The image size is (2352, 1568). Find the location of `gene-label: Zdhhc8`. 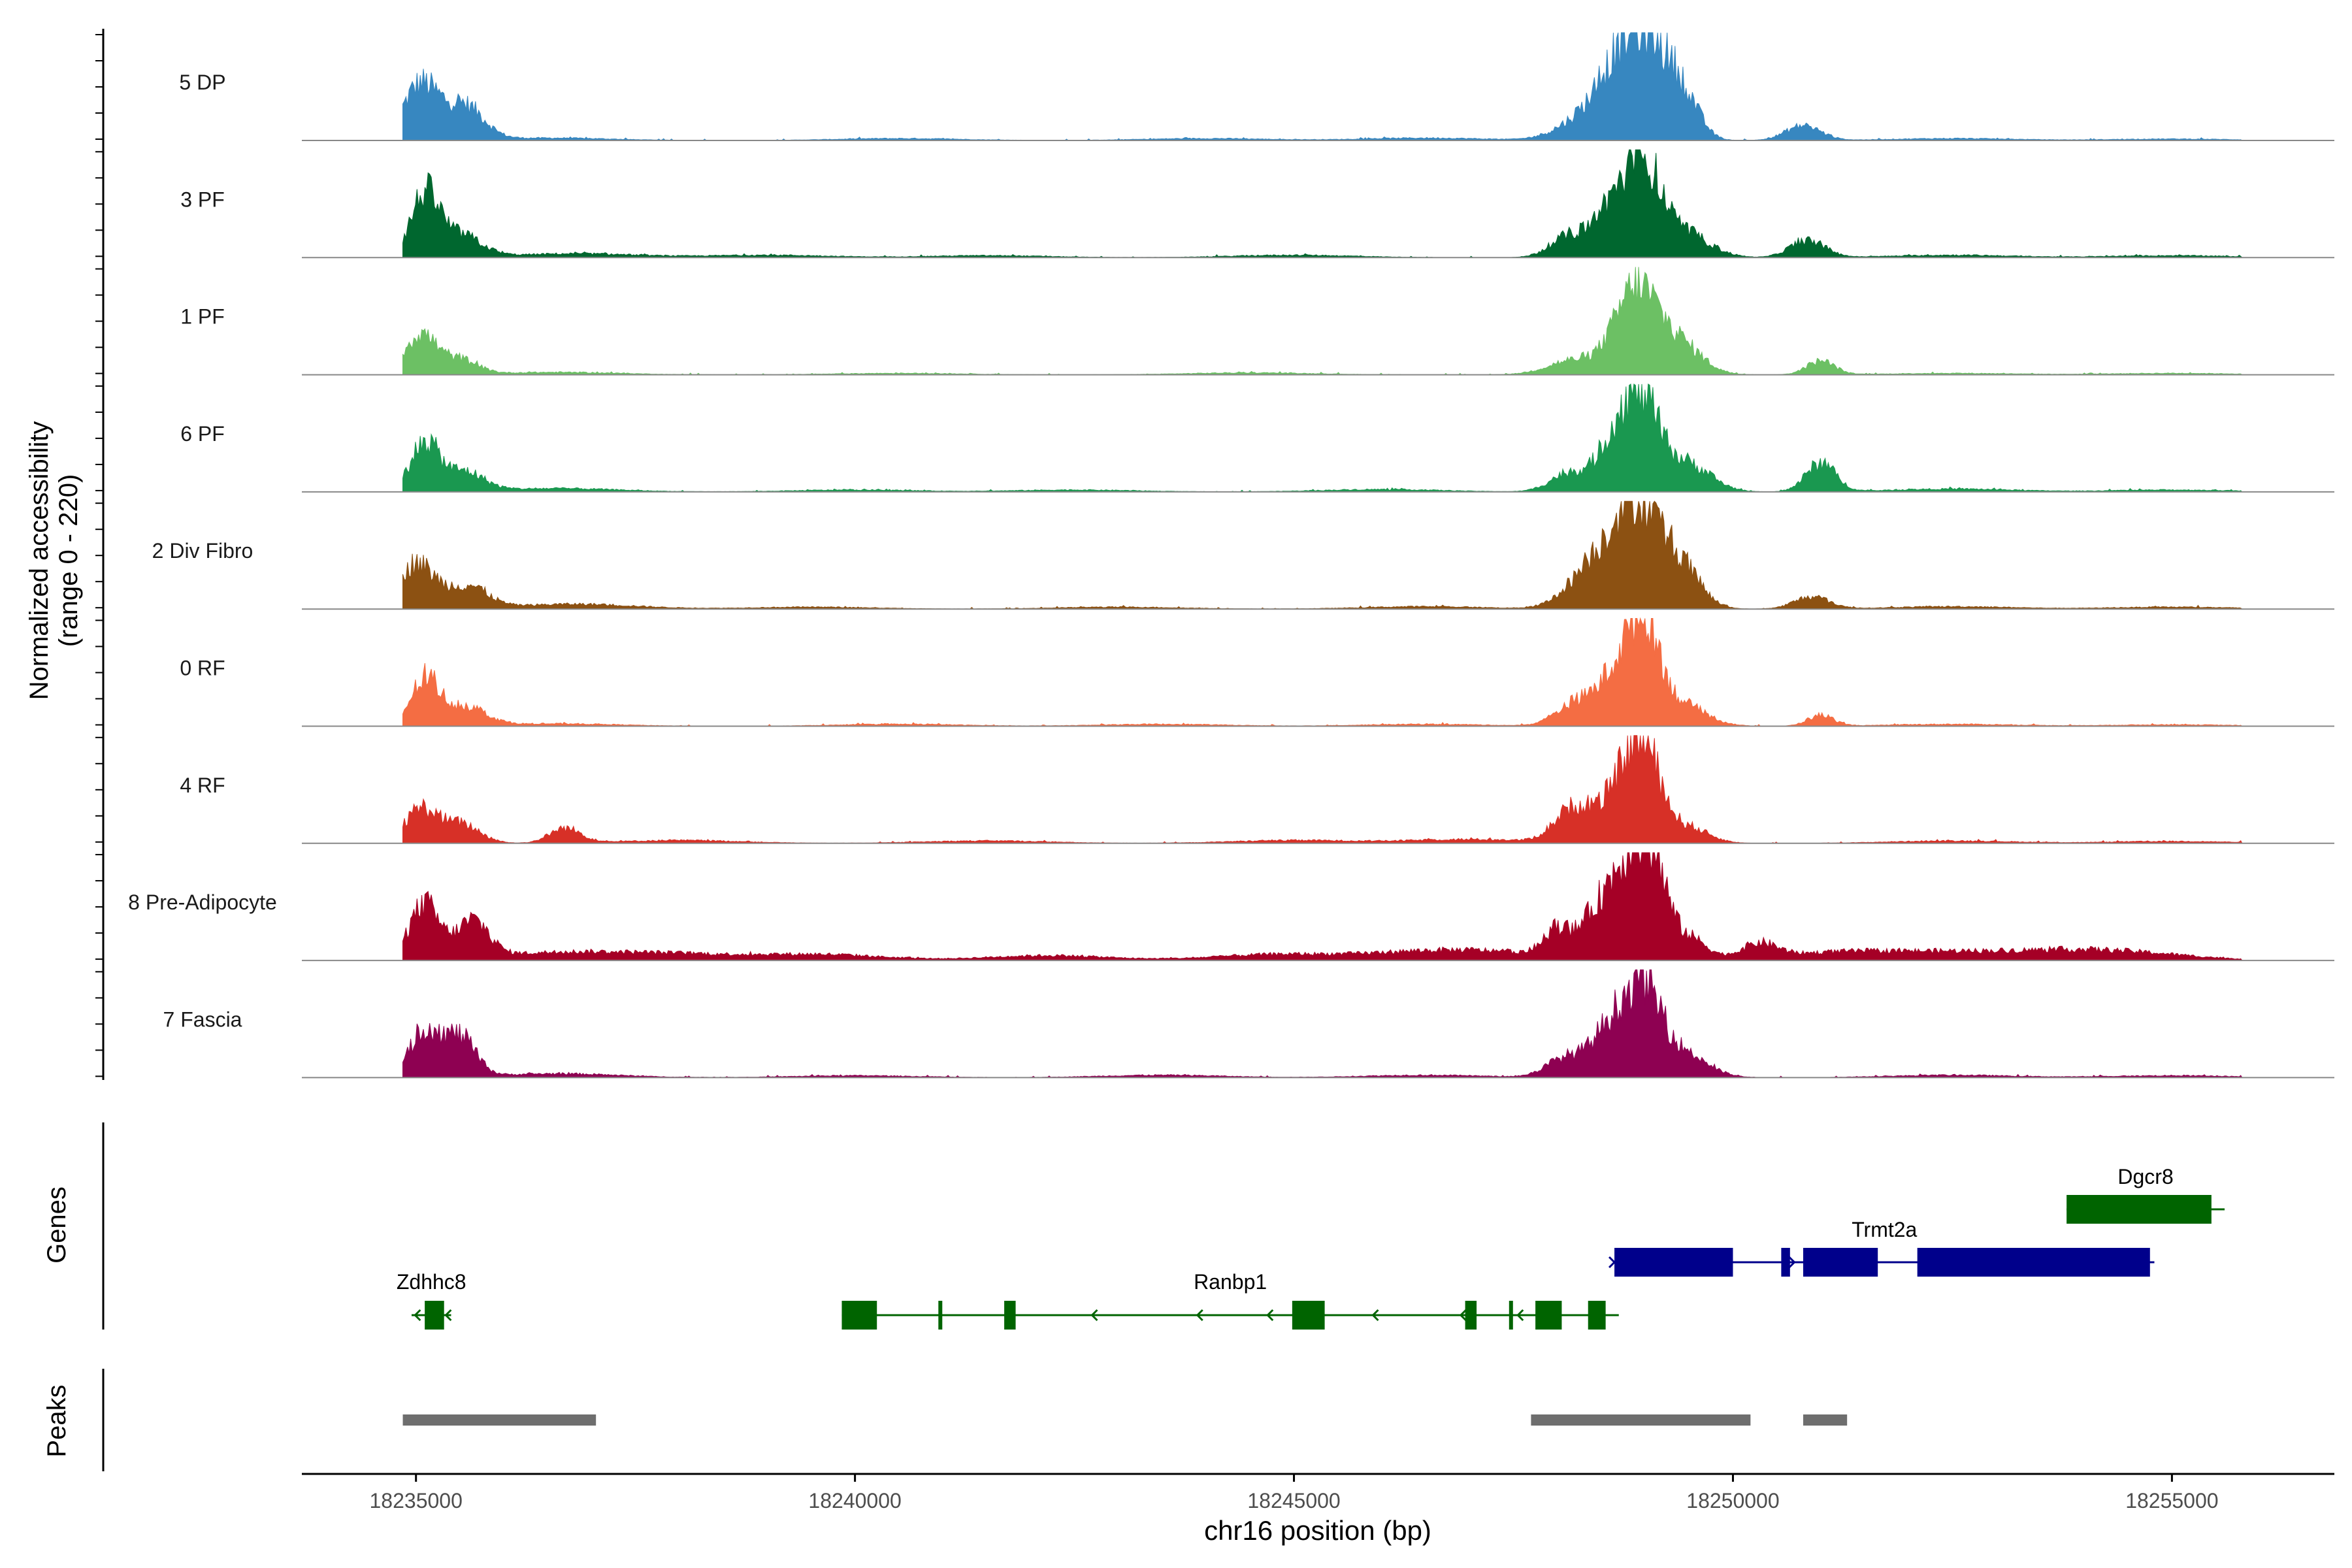

gene-label: Zdhhc8 is located at coordinates (431, 1282).